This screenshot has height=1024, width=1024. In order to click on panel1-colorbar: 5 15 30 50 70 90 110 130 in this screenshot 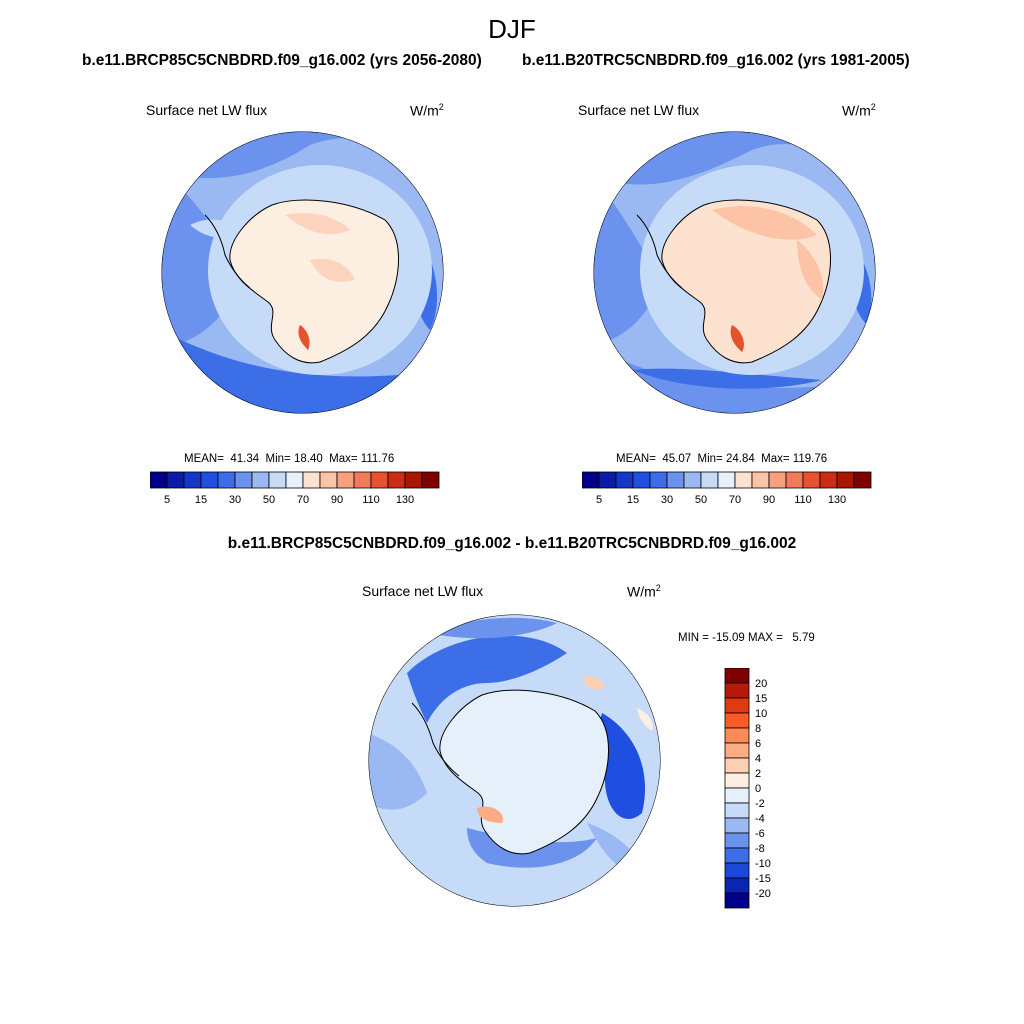, I will do `click(295, 488)`.